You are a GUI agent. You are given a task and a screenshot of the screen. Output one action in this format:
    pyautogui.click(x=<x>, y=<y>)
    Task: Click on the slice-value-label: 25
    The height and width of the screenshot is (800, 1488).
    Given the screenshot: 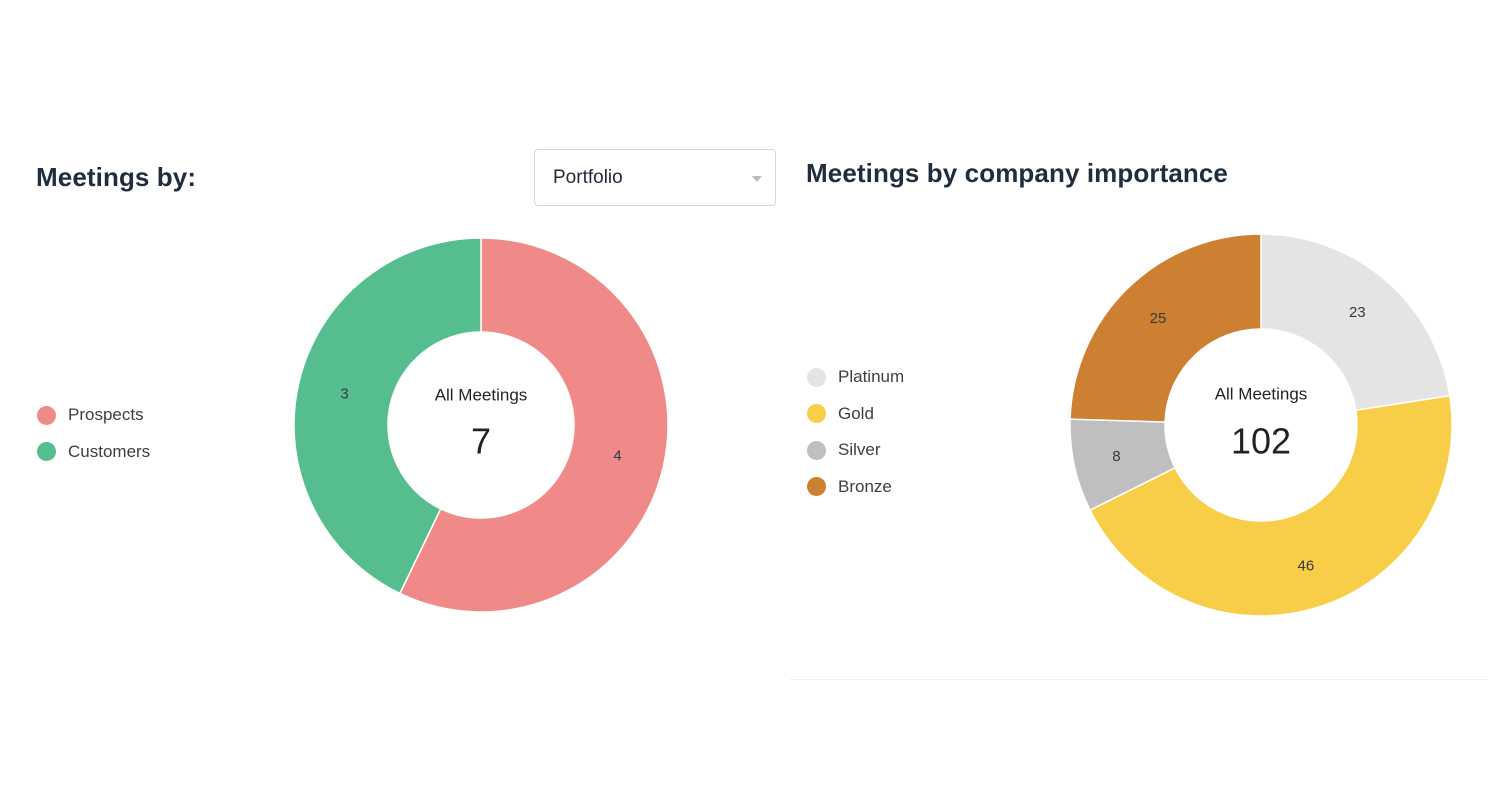 What is the action you would take?
    pyautogui.click(x=1158, y=318)
    